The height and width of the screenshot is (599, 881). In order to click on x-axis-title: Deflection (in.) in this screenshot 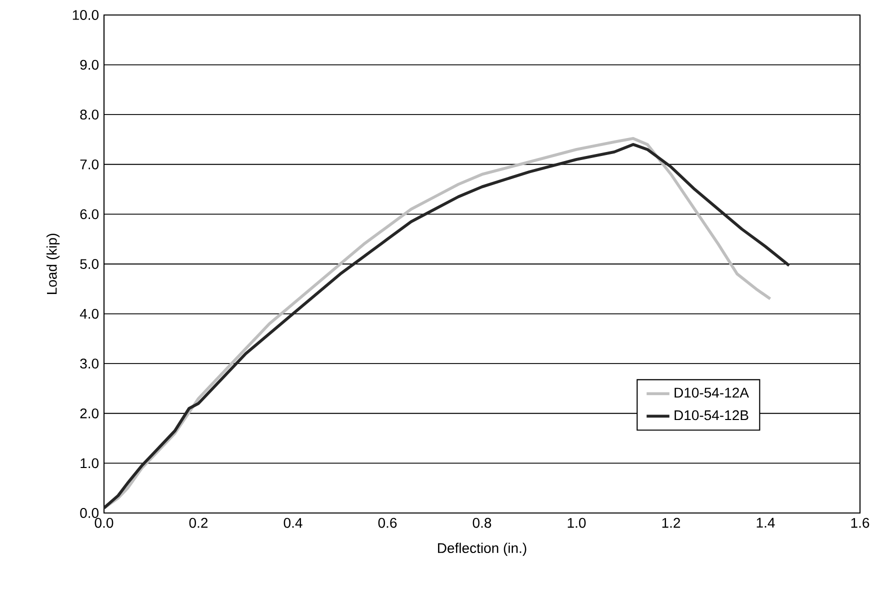, I will do `click(482, 549)`.